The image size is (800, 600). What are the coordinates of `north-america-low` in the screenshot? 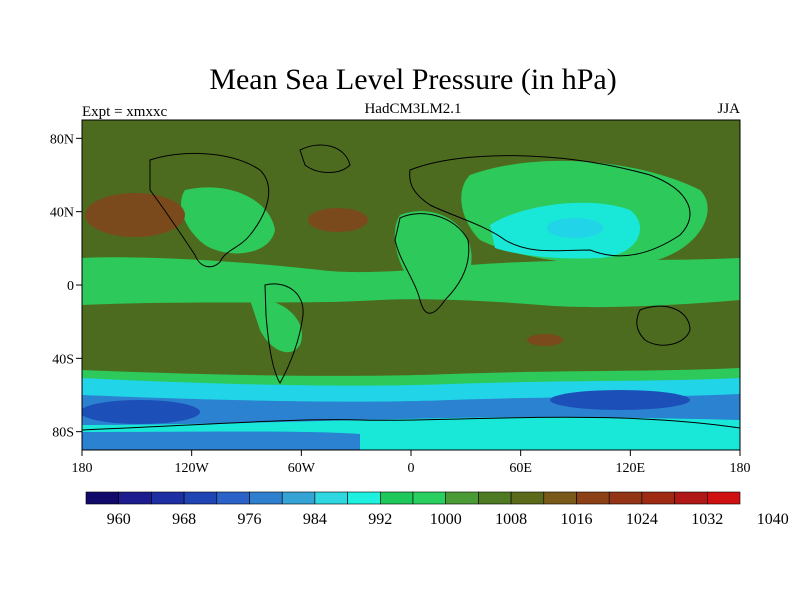 It's located at (228, 220).